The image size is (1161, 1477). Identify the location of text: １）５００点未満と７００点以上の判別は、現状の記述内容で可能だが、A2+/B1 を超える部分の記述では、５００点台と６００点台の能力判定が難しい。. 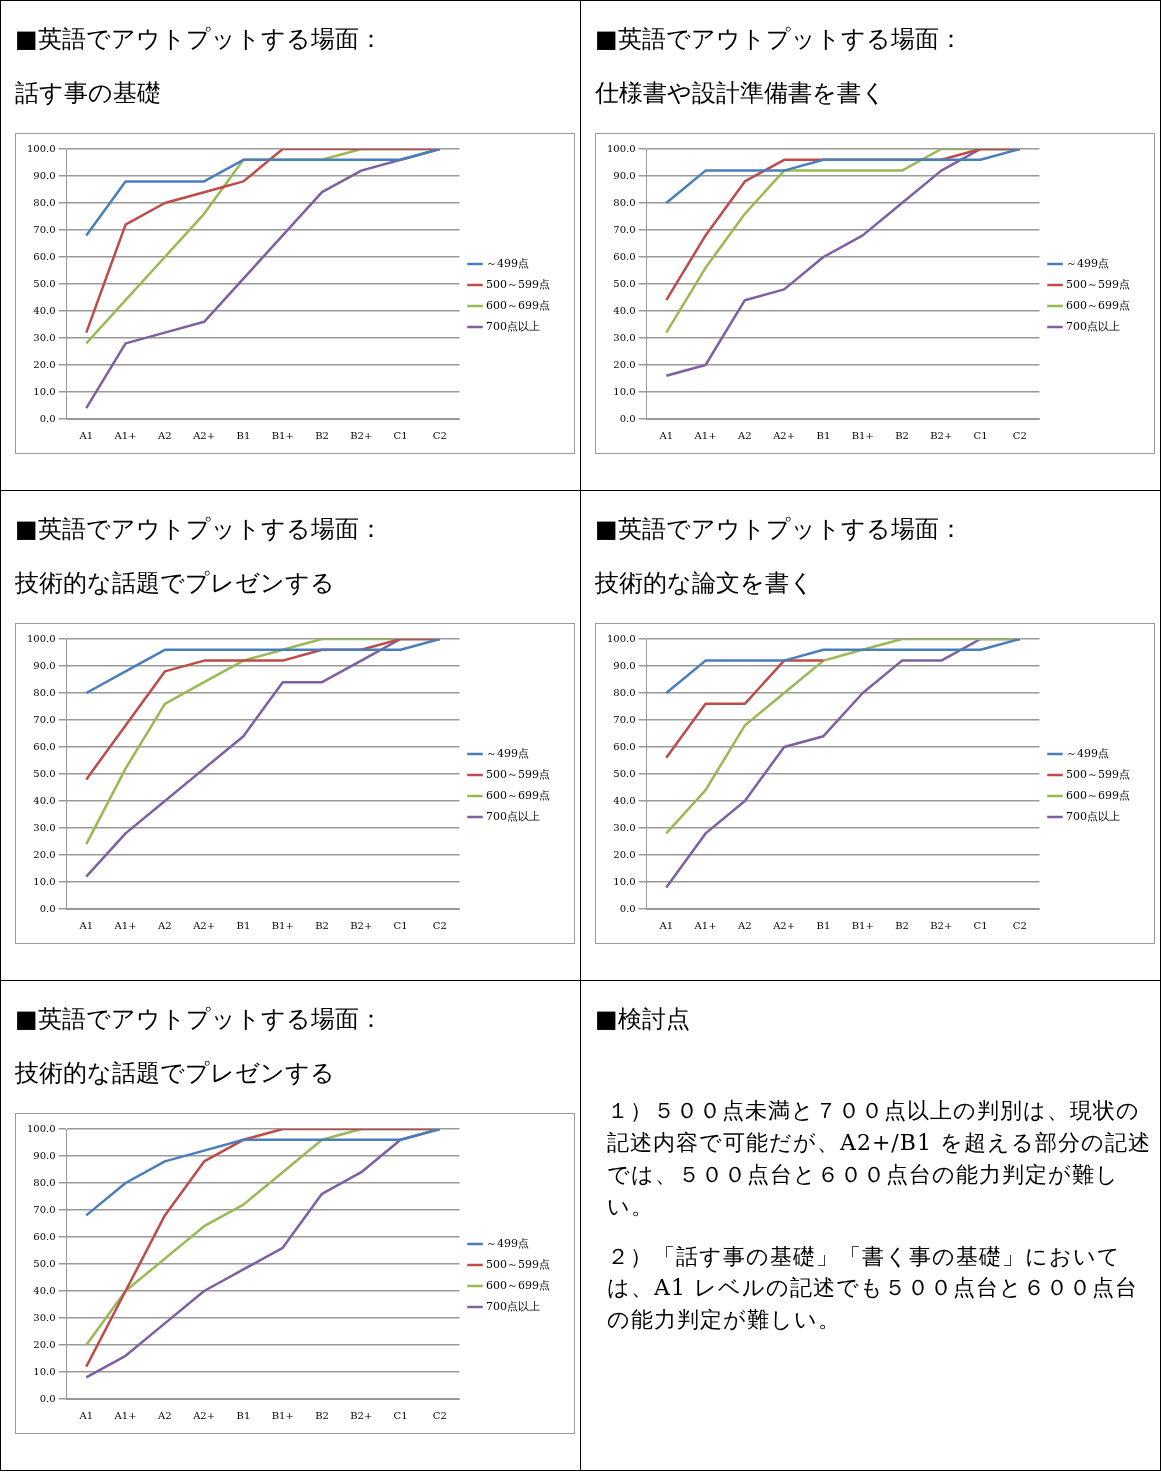
(879, 1159).